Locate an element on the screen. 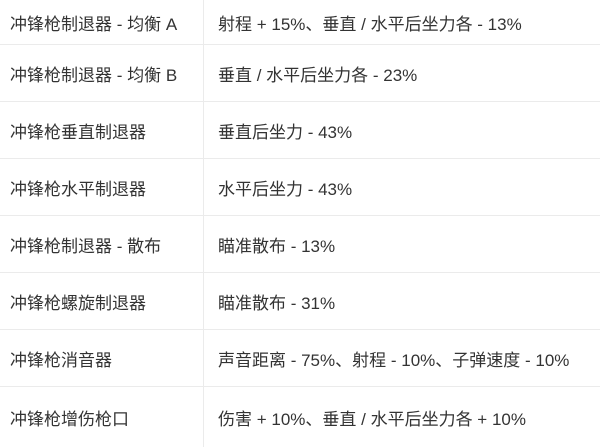 The image size is (600, 447). table-row: 冲锋枪消音器 声音距离 - 75%、射程 - 10%、子弹速度 - 10% is located at coordinates (300, 358).